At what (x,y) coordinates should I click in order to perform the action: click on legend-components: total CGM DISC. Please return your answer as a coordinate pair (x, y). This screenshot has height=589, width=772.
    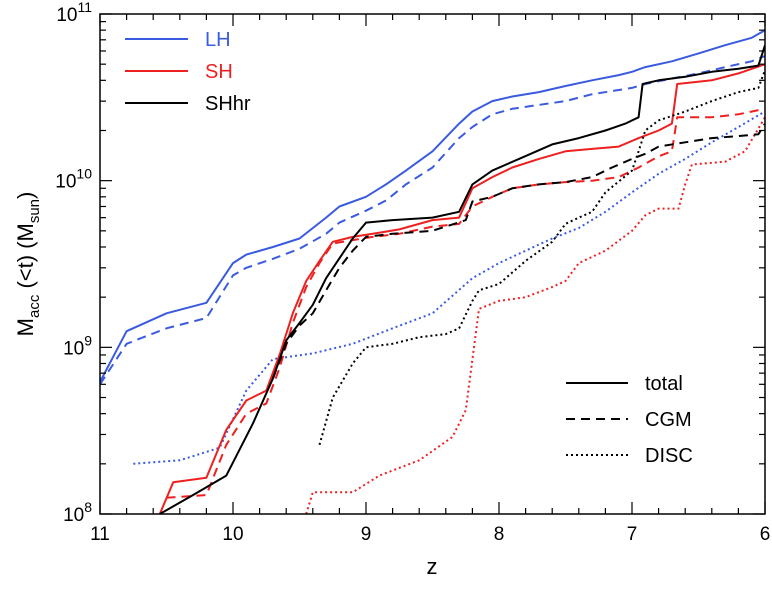
    Looking at the image, I should click on (629, 420).